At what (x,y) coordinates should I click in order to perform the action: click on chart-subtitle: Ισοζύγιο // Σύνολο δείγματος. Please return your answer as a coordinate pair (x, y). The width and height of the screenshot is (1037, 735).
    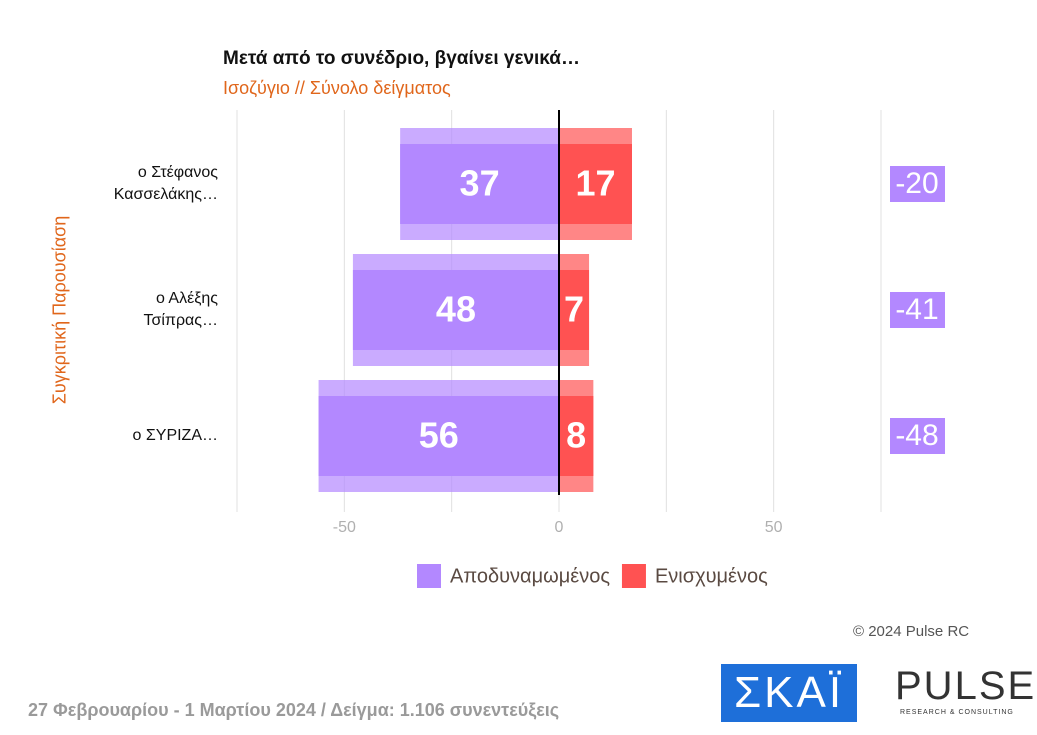
    Looking at the image, I should click on (337, 88).